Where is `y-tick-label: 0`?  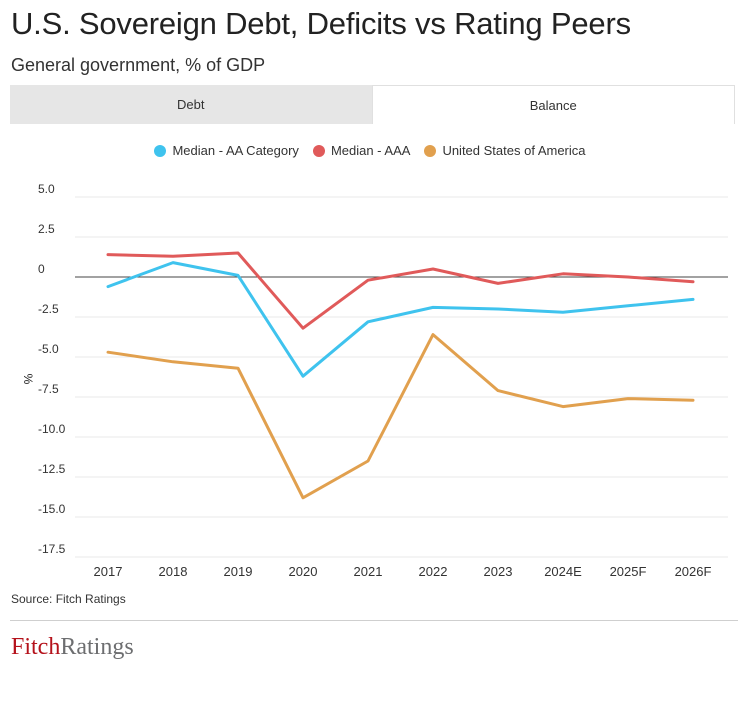
y-tick-label: 0 is located at coordinates (41, 269).